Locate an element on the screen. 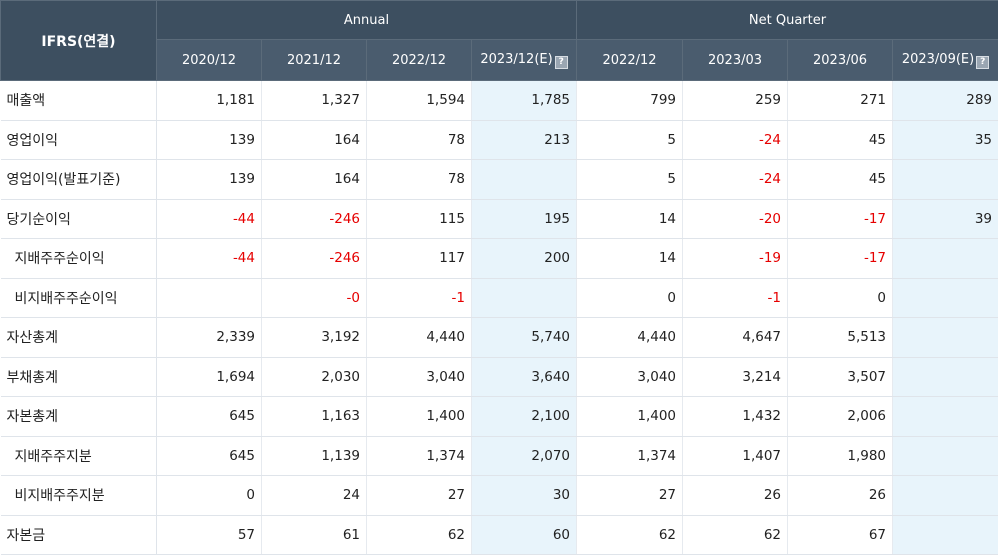 The height and width of the screenshot is (555, 998). table-cell: 289 is located at coordinates (945, 101).